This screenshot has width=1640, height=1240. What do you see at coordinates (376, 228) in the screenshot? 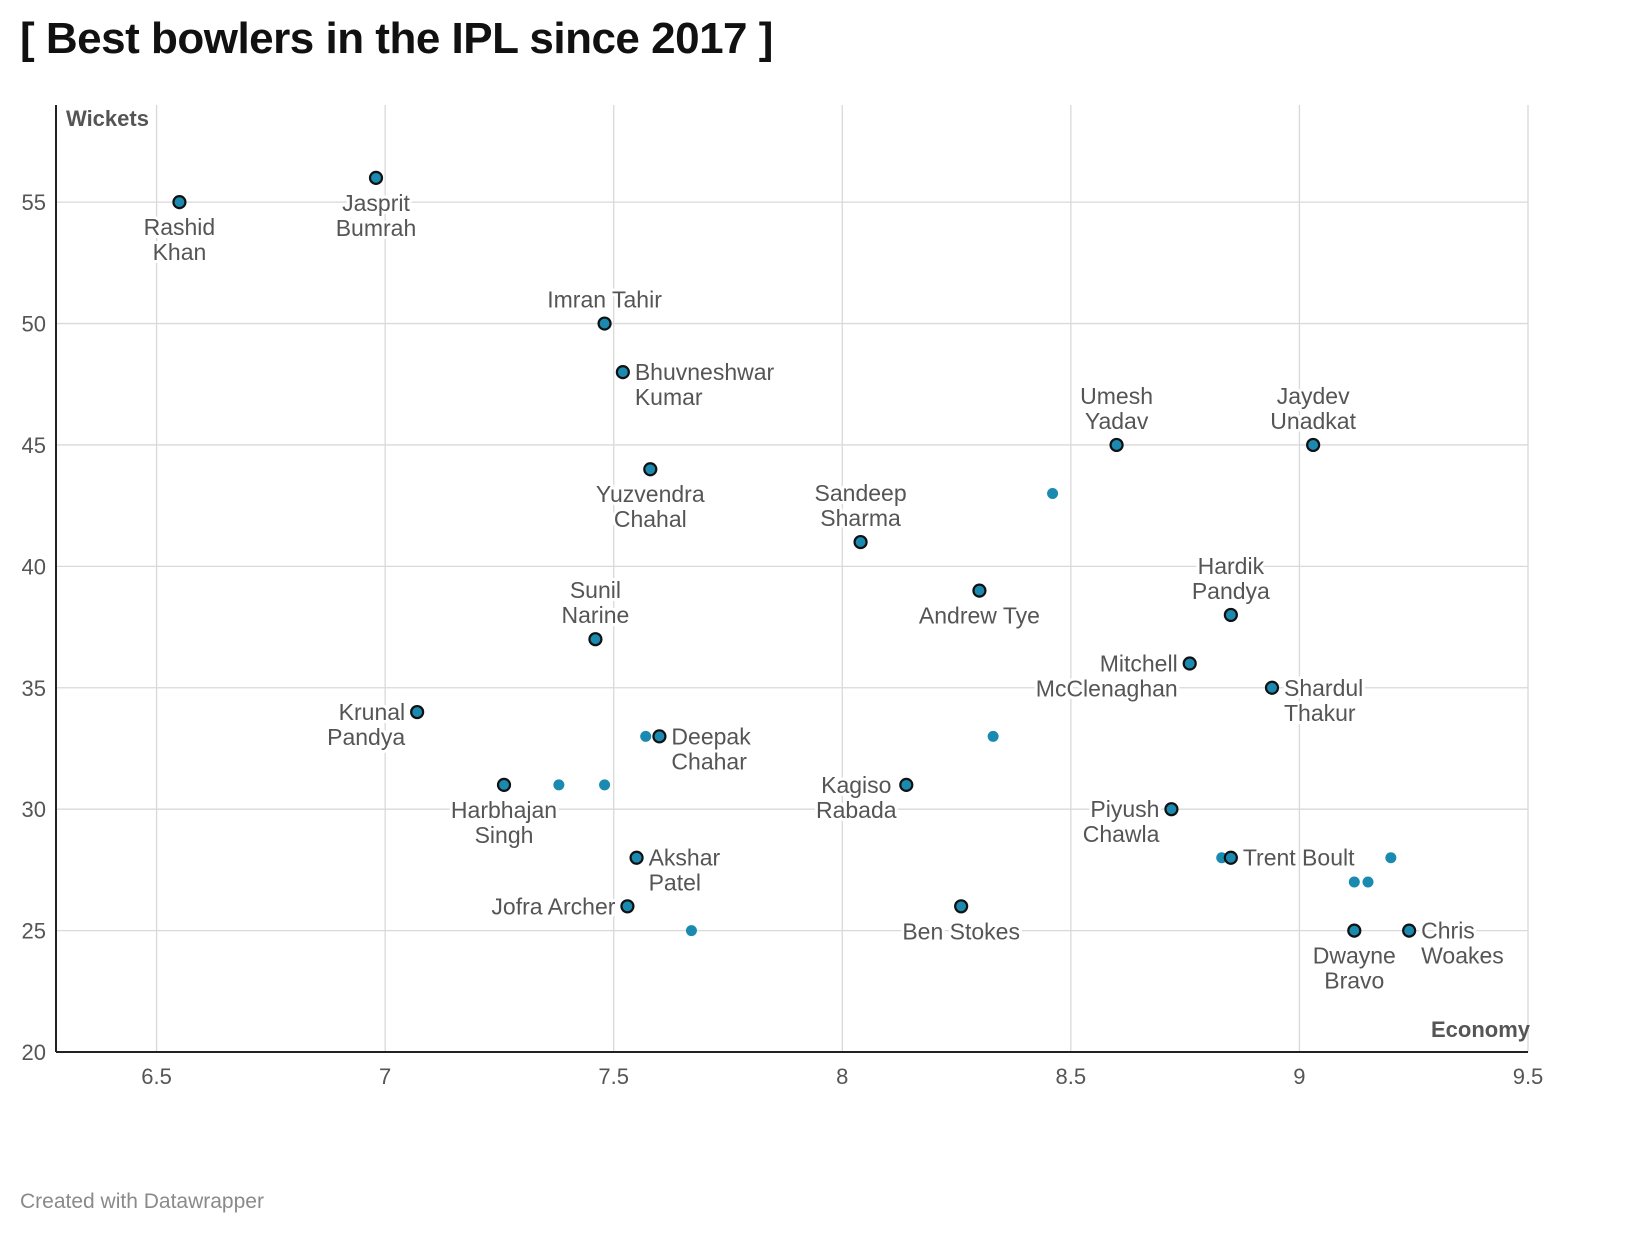
I see `point-label-line: Bumrah` at bounding box center [376, 228].